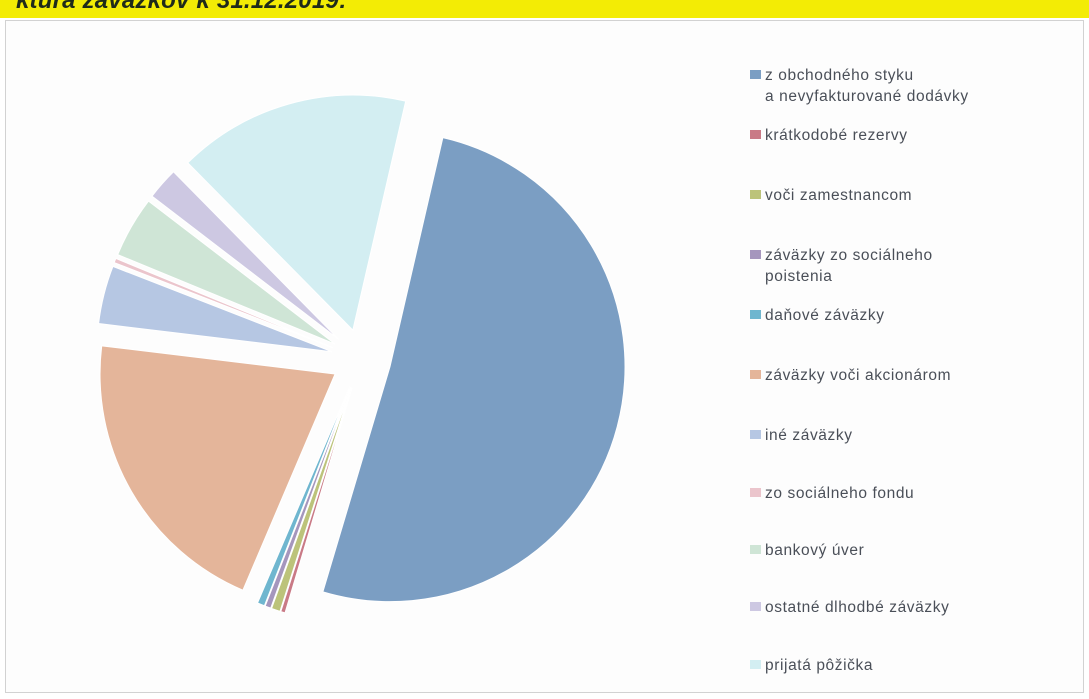  I want to click on legend-item: bankový úver, so click(807, 550).